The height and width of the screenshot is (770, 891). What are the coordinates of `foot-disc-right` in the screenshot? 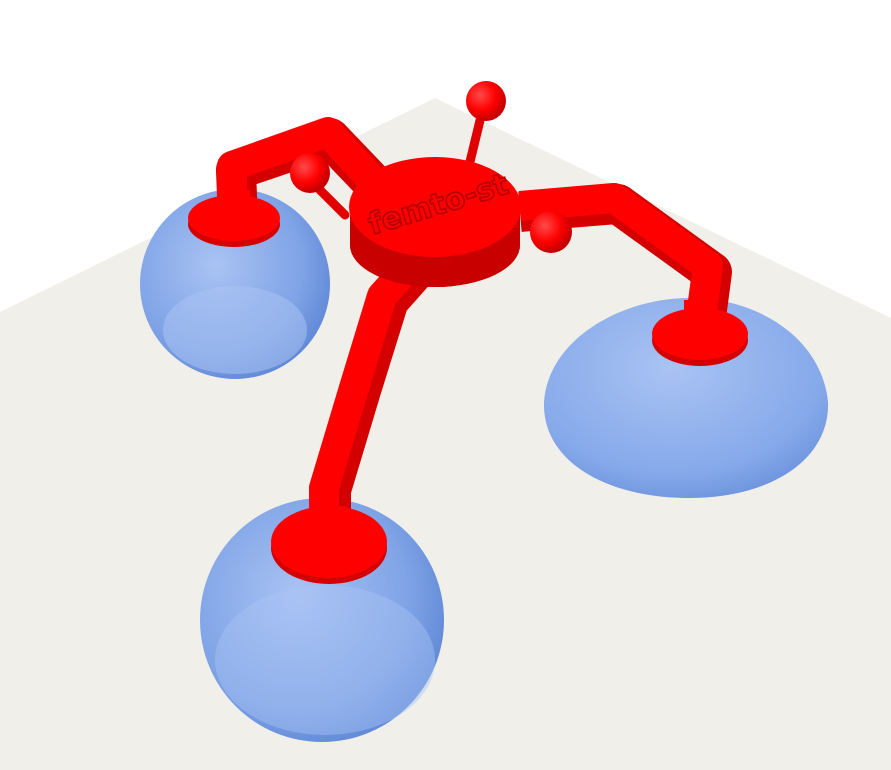 It's located at (700, 333).